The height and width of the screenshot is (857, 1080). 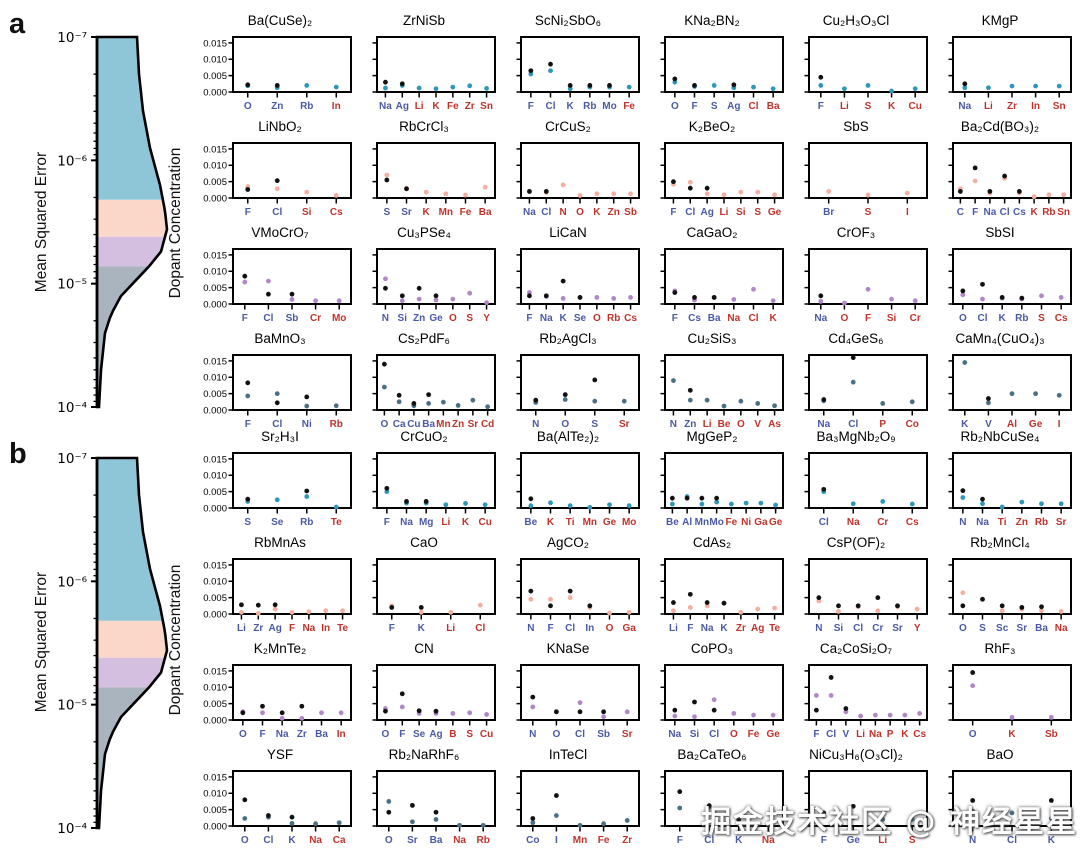 I want to click on element-label: Ge, so click(x=1036, y=424).